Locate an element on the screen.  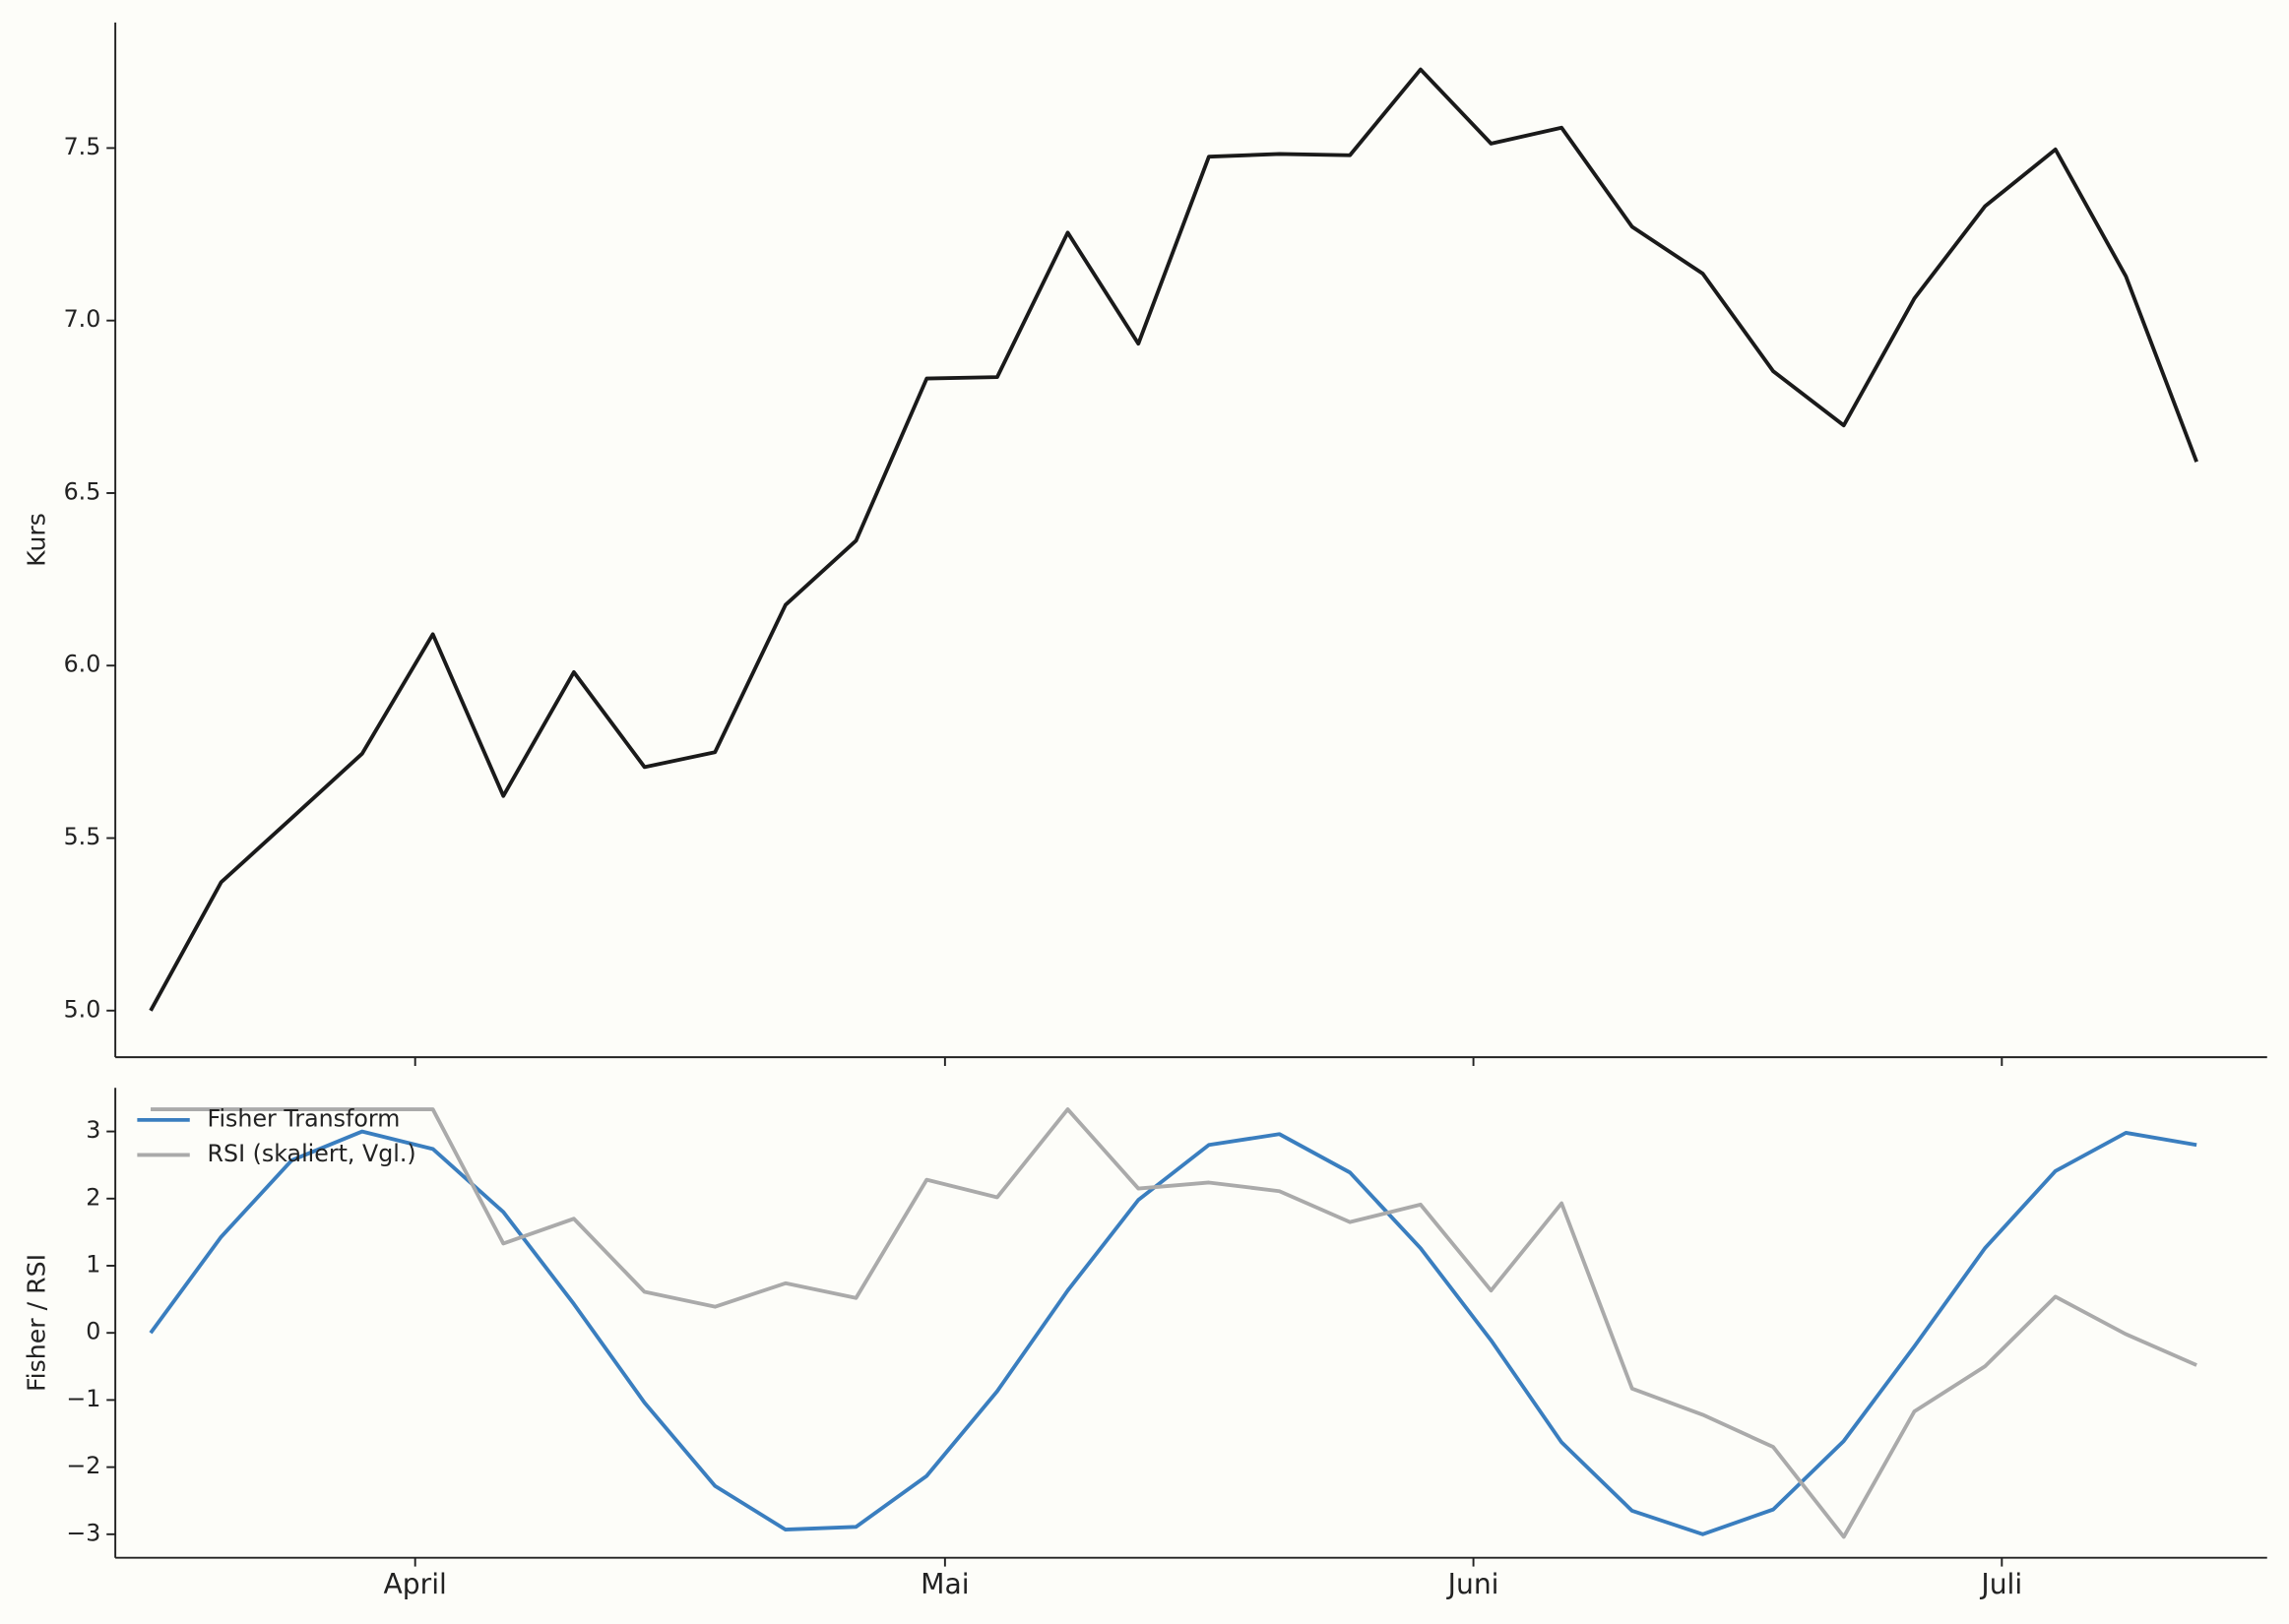
y-tick-label: 6.5 is located at coordinates (82, 491).